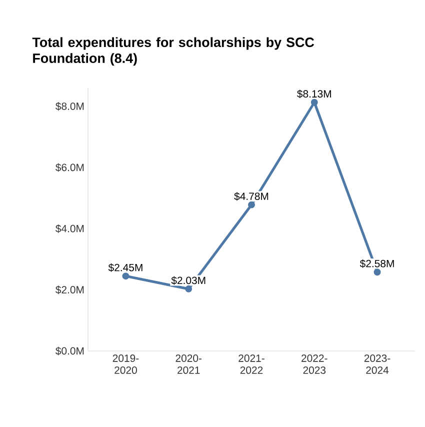 This screenshot has width=425, height=427. What do you see at coordinates (70, 167) in the screenshot?
I see `y-tick-label: $6.0M` at bounding box center [70, 167].